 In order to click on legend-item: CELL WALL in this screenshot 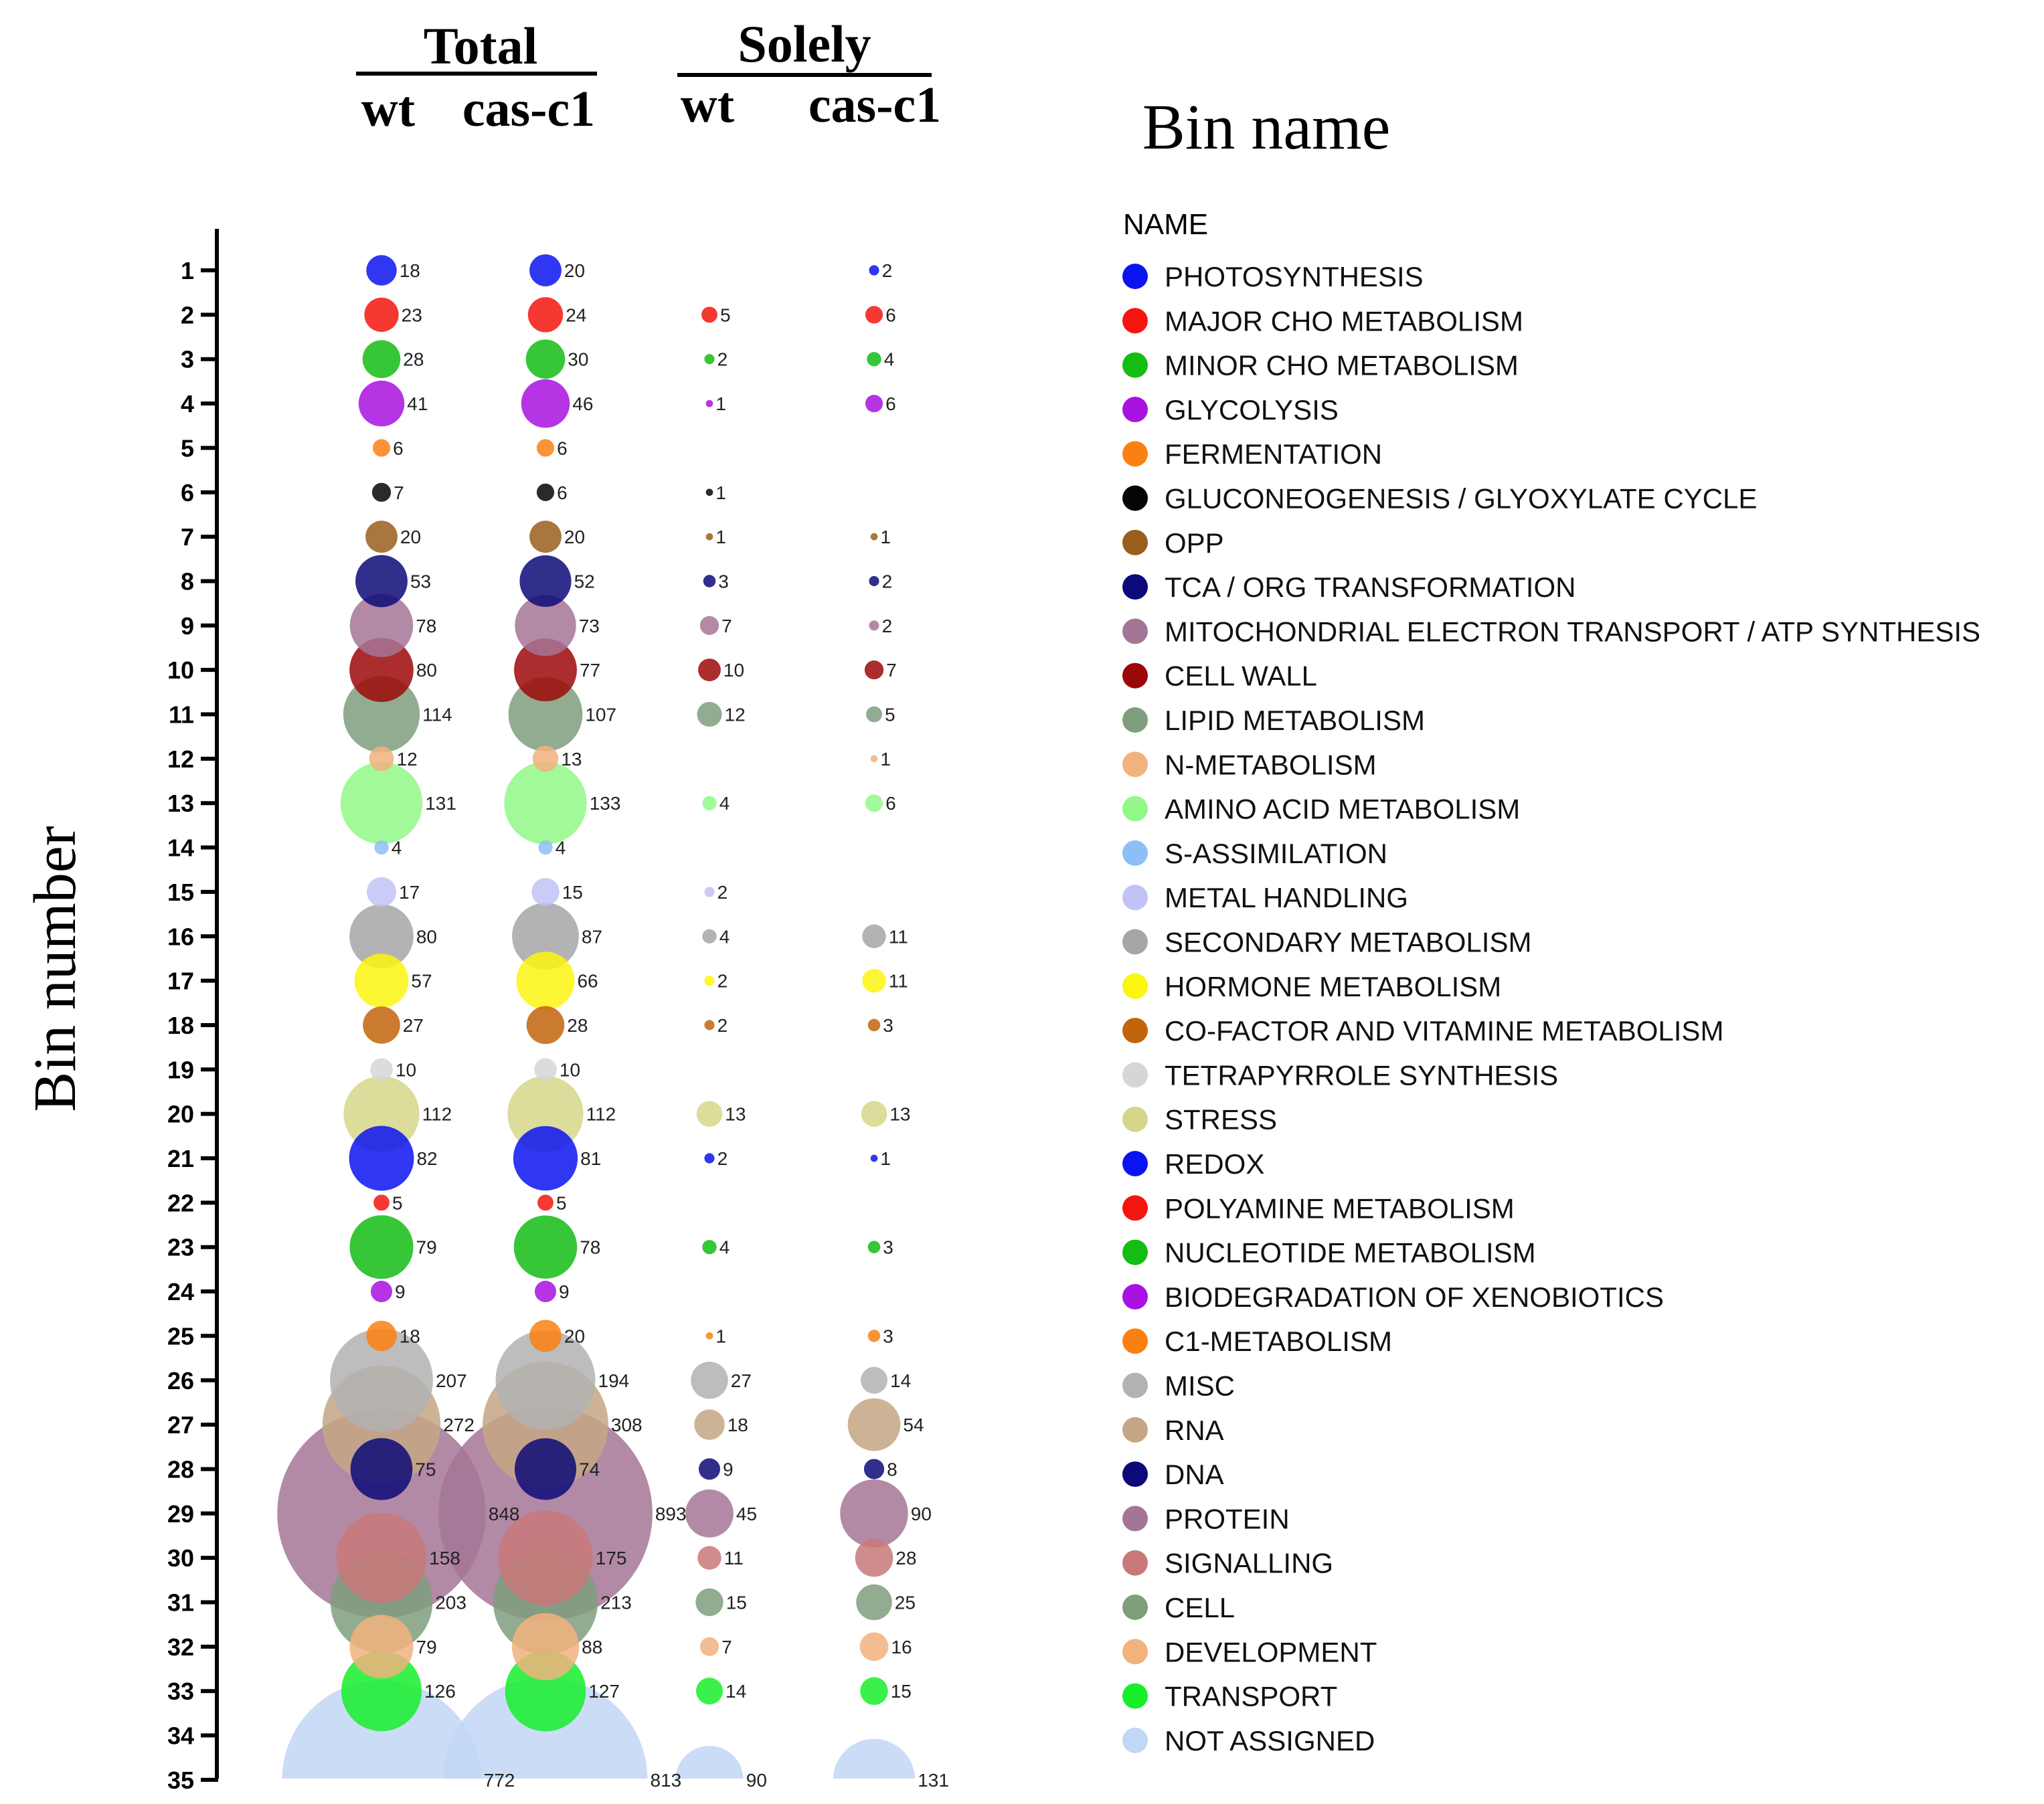, I will do `click(1219, 676)`.